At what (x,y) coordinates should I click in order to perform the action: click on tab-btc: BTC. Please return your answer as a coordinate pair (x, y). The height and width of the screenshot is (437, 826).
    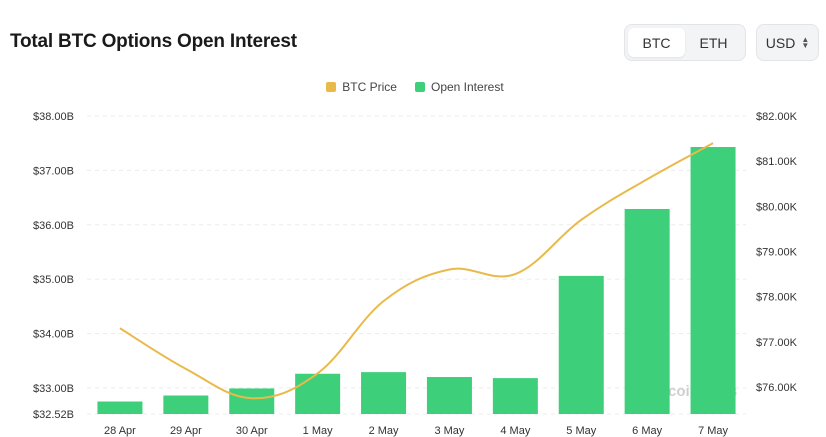
    Looking at the image, I should click on (656, 42).